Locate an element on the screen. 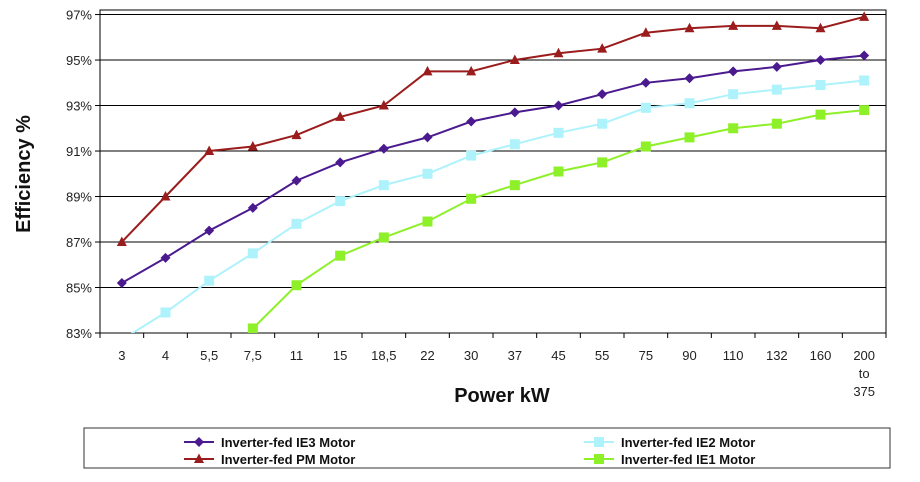  legend-box is located at coordinates (487, 448).